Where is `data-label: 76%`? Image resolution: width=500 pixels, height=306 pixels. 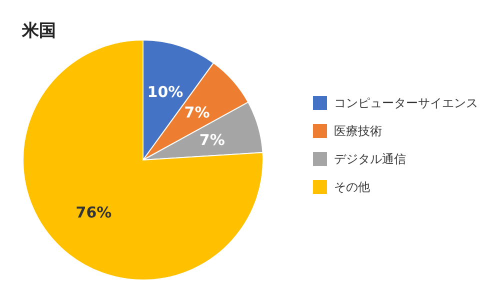 data-label: 76% is located at coordinates (94, 213).